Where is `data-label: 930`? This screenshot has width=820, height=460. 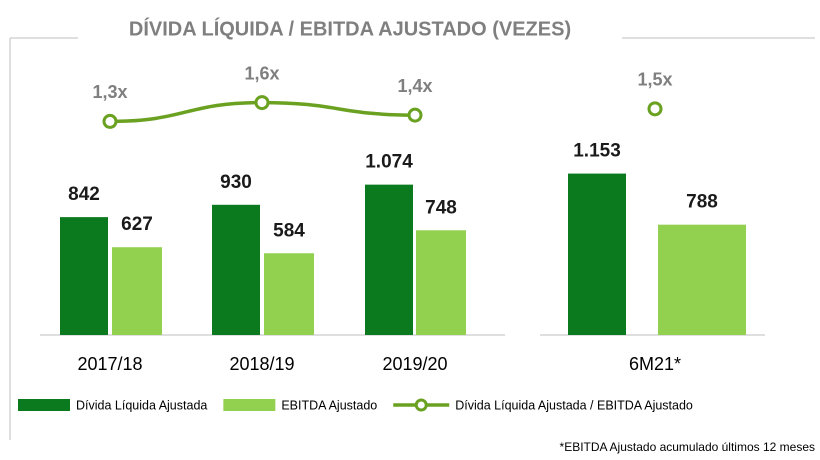
data-label: 930 is located at coordinates (236, 182).